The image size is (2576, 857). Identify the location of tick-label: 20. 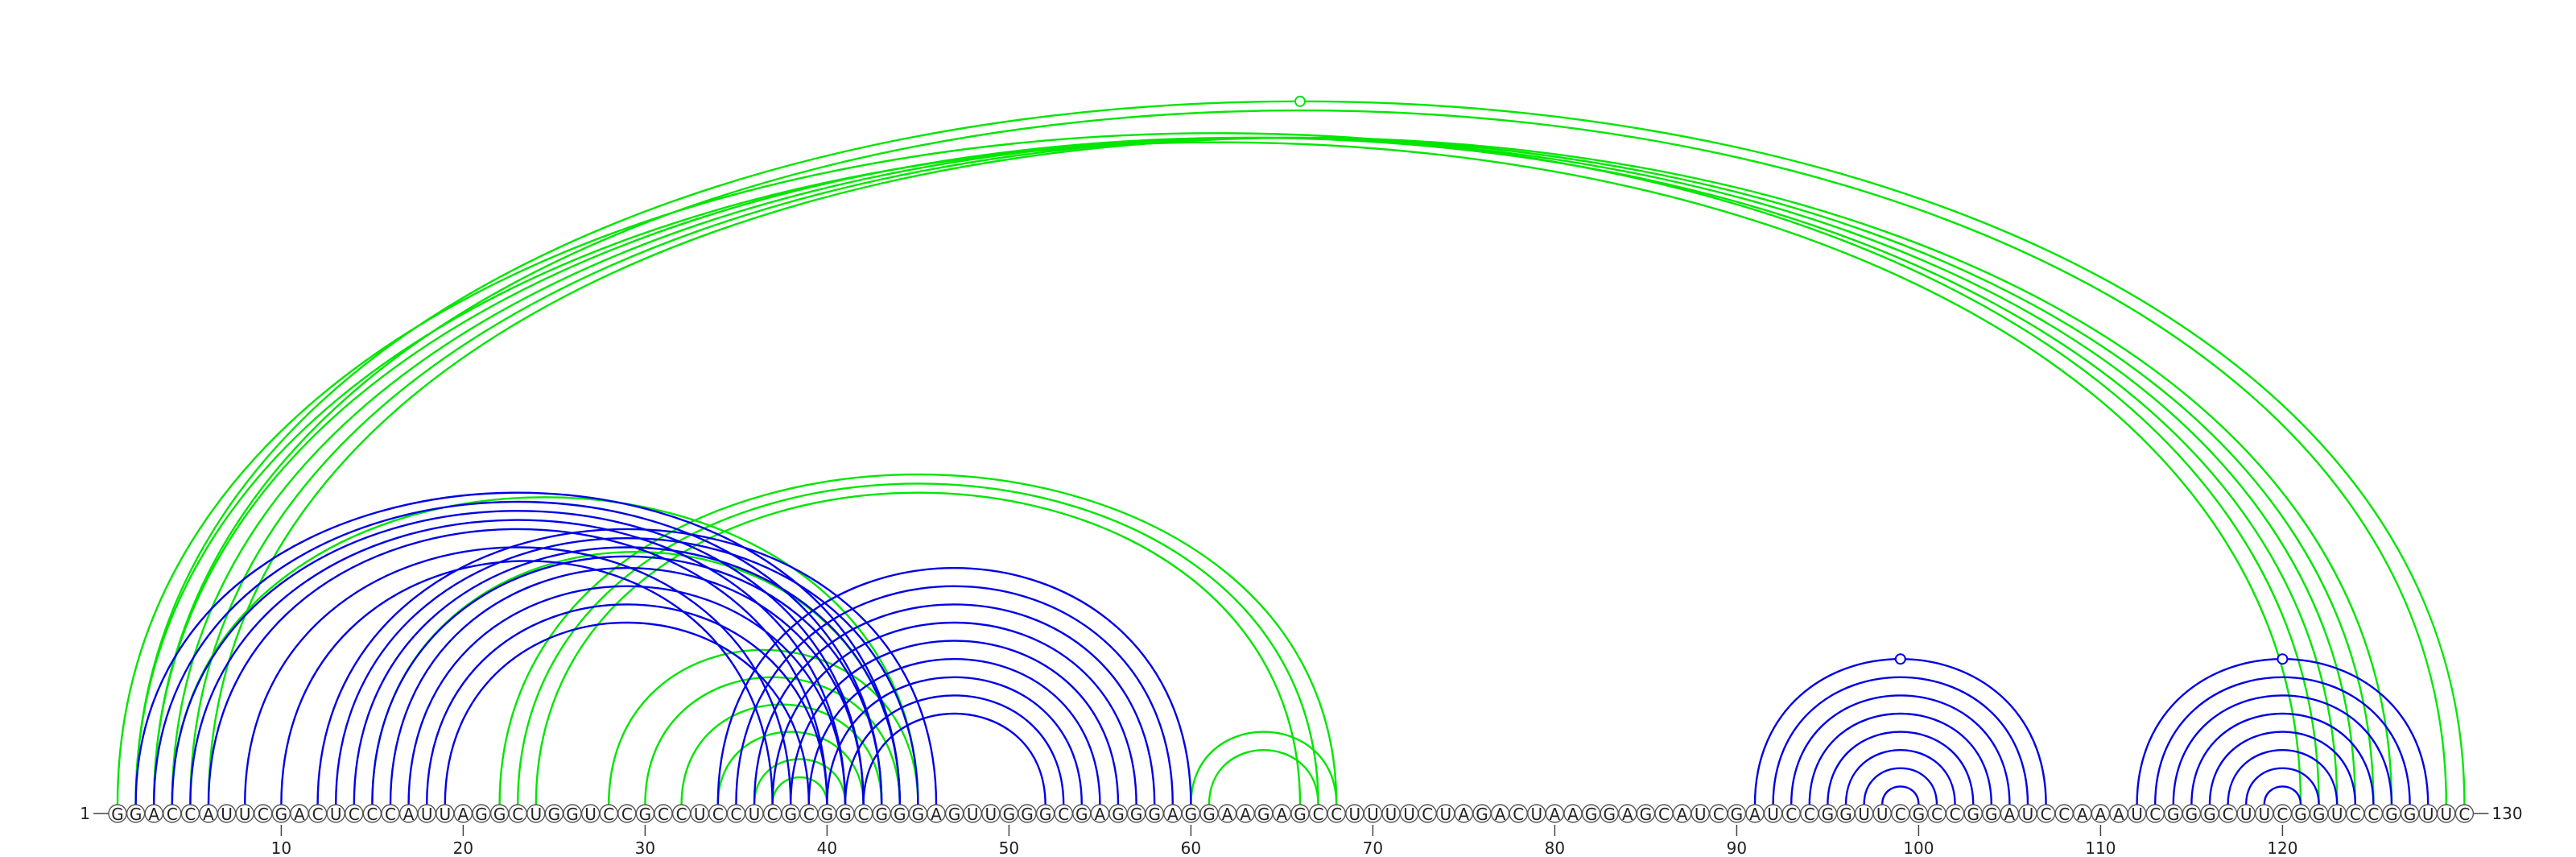
(463, 847).